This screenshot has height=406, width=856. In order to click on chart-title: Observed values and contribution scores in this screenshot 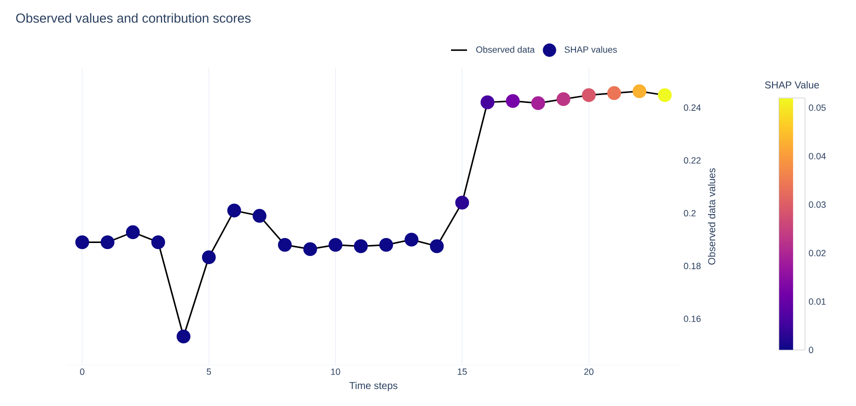, I will do `click(133, 18)`.